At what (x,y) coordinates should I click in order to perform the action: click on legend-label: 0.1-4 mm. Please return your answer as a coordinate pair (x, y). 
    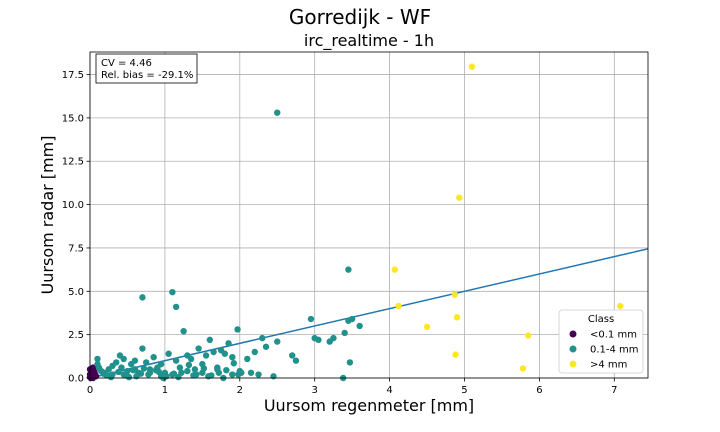
    Looking at the image, I should click on (614, 350).